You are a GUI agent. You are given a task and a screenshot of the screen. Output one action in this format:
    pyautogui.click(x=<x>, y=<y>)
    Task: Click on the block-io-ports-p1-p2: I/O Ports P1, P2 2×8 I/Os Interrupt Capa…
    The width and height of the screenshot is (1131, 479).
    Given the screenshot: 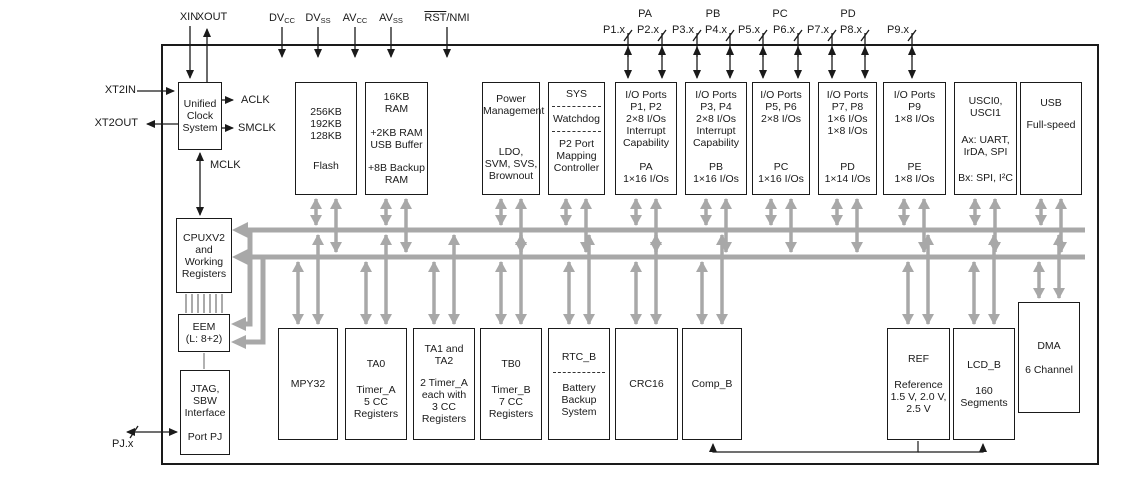 What is the action you would take?
    pyautogui.click(x=646, y=138)
    